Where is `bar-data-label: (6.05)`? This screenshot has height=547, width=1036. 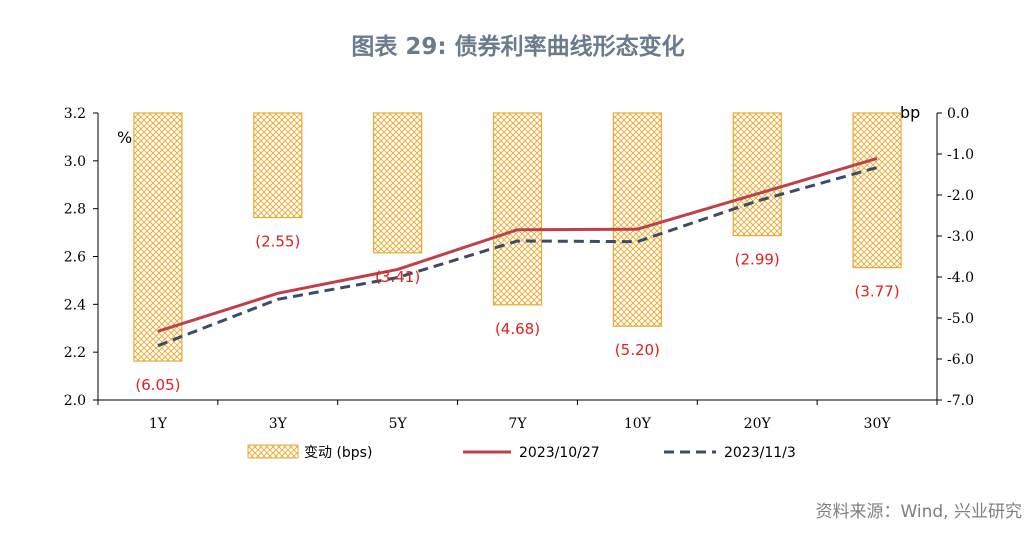 bar-data-label: (6.05) is located at coordinates (157, 385).